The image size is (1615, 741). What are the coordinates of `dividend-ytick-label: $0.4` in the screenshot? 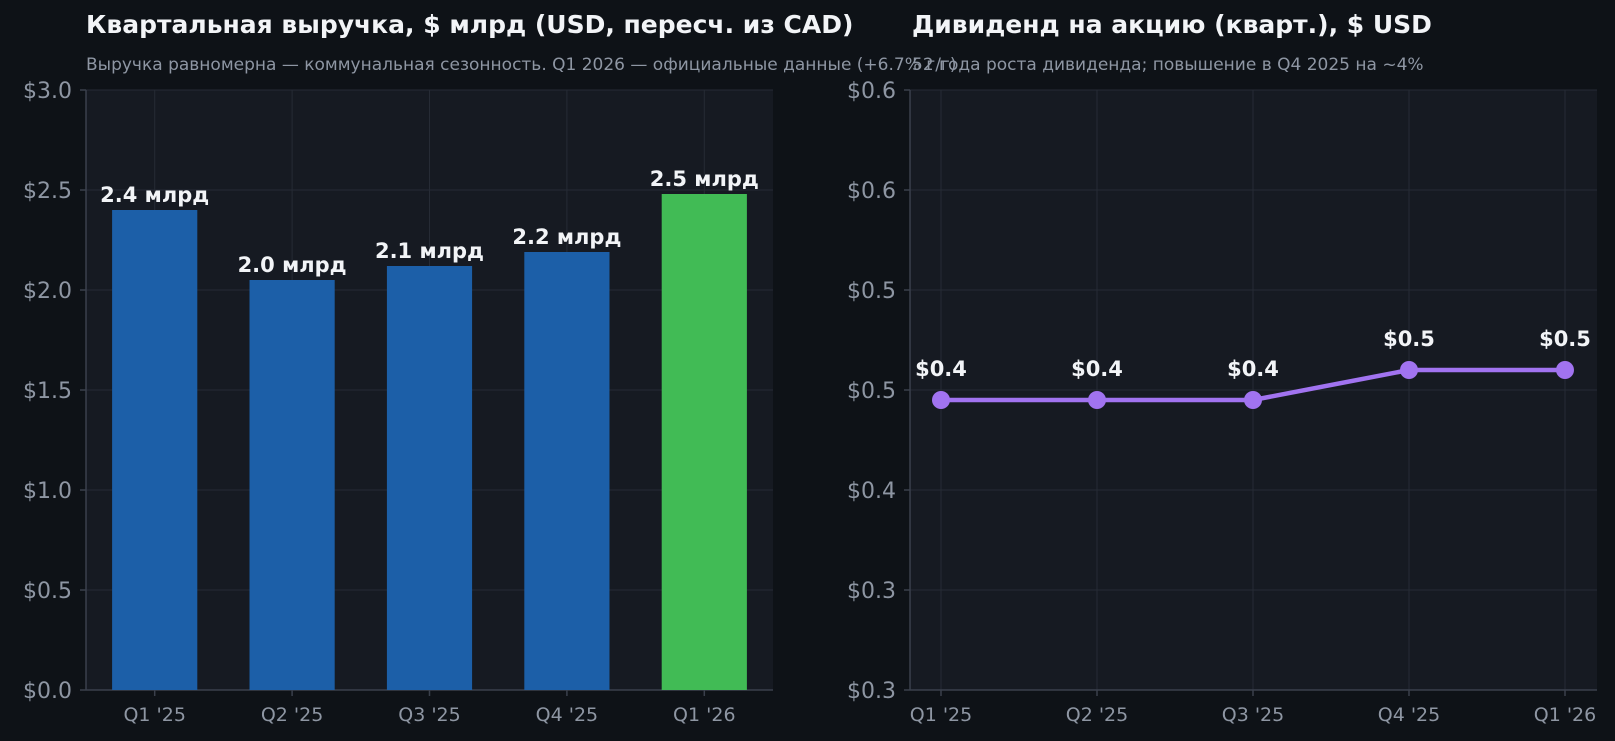 It's located at (871, 491).